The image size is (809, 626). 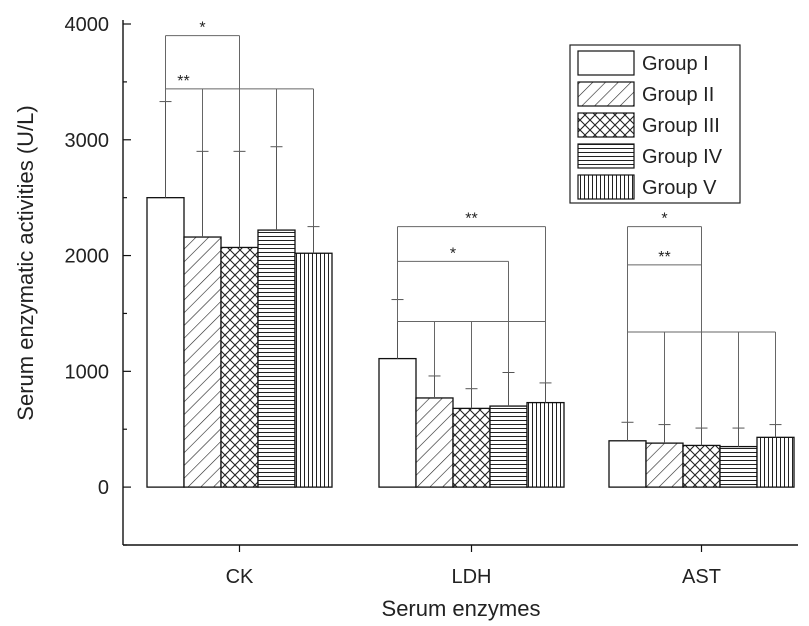 I want to click on legend-label-1: Group I, so click(x=675, y=64).